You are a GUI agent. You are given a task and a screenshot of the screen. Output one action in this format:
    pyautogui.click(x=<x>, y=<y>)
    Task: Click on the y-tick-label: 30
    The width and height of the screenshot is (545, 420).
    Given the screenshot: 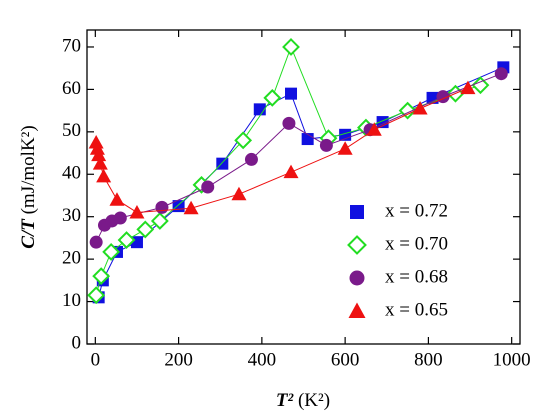 What is the action you would take?
    pyautogui.click(x=71, y=215)
    